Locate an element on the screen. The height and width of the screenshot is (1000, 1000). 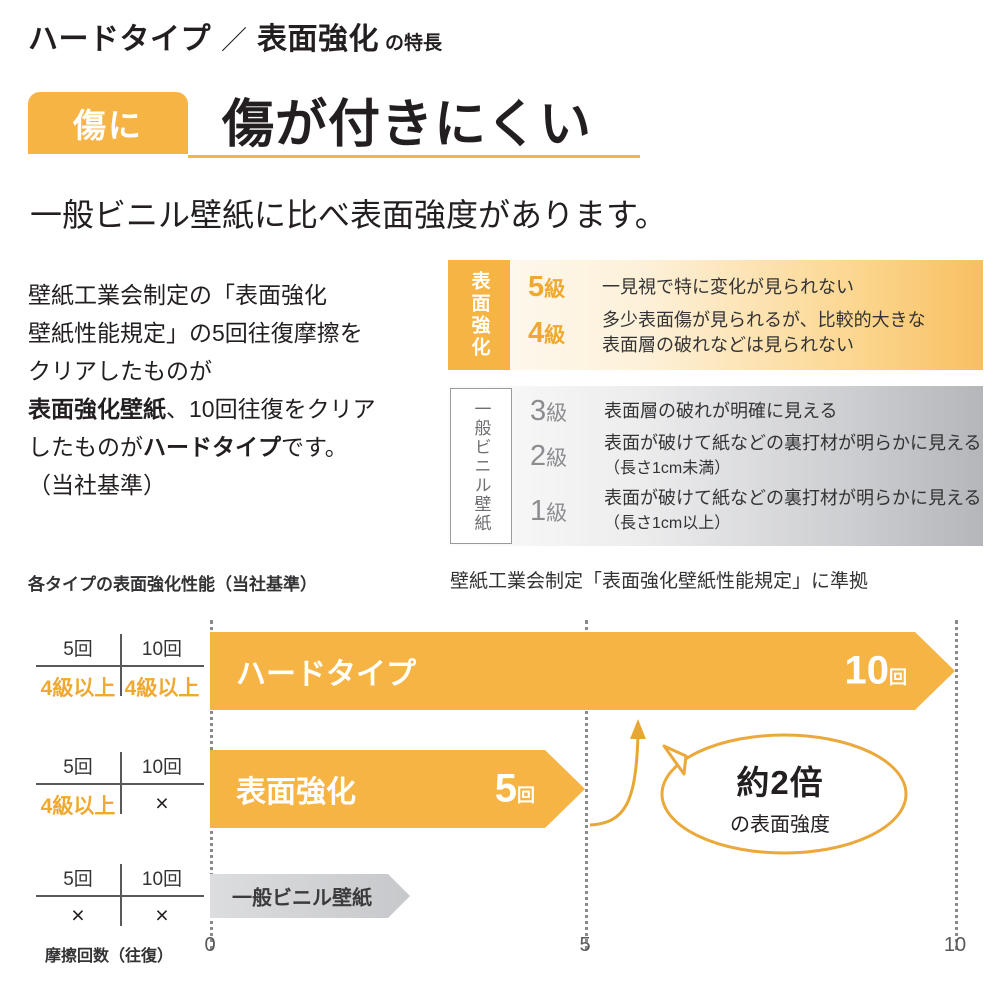
legend-values: 4級以上 4級以上 is located at coordinates (120, 684).